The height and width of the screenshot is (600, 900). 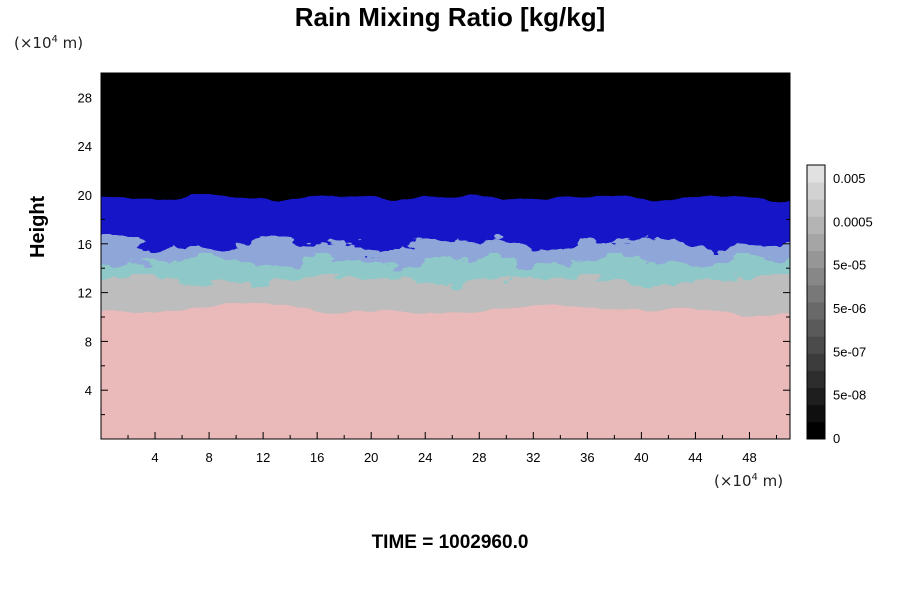 What do you see at coordinates (533, 457) in the screenshot?
I see `x-tick-label: 32` at bounding box center [533, 457].